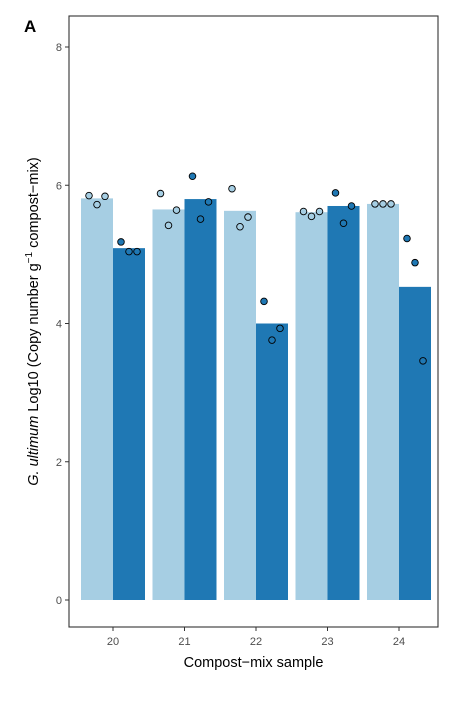 This screenshot has height=710, width=449. I want to click on x-axis: 20 21 22 23 24, so click(256, 637).